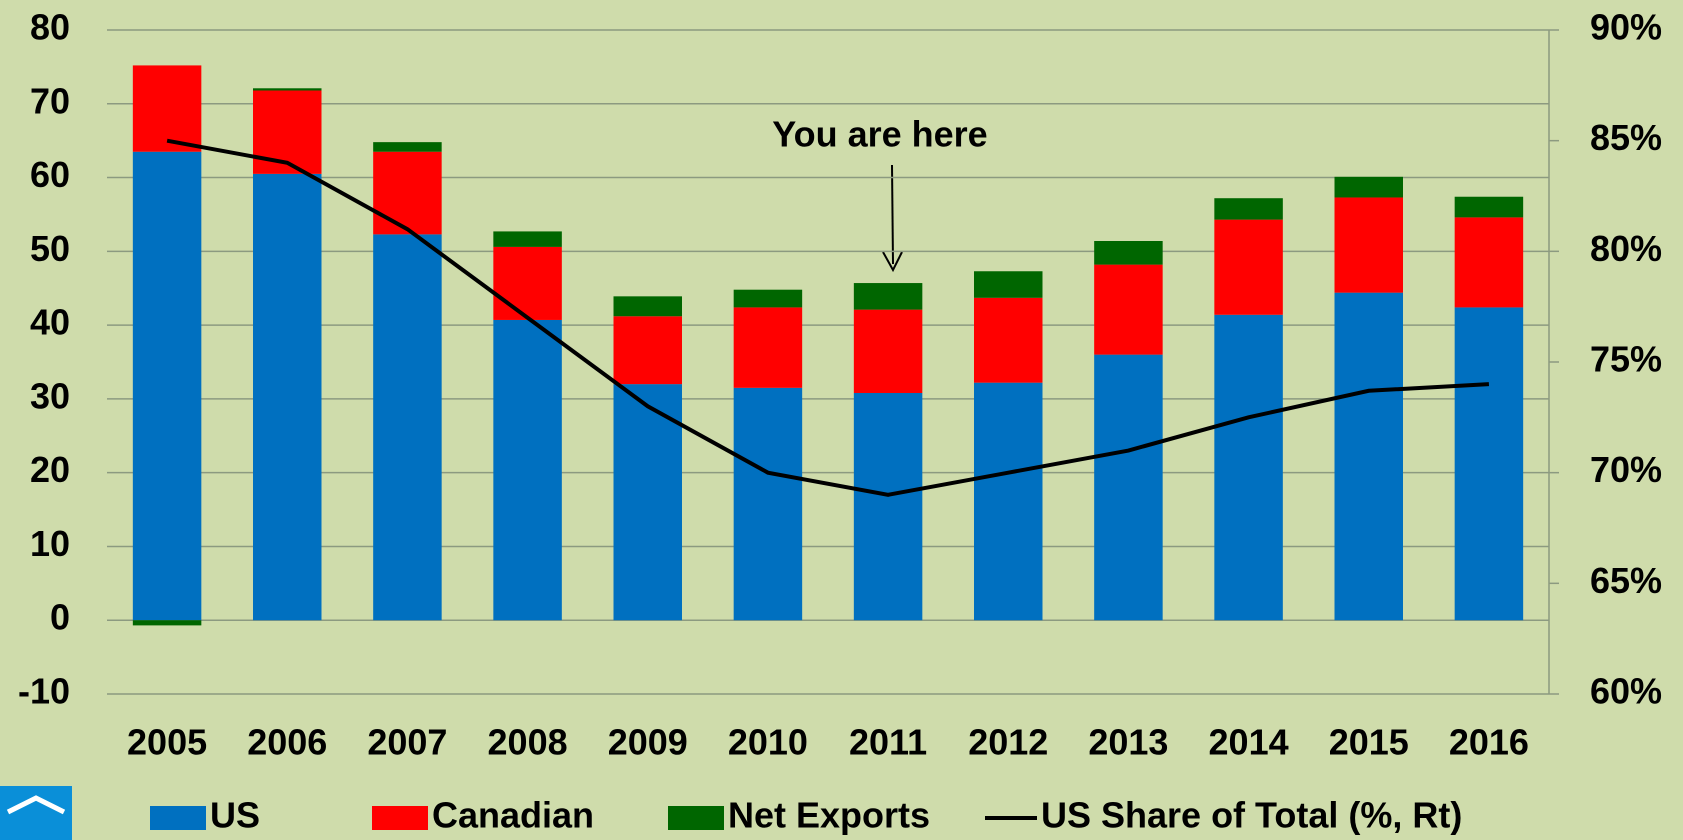 This screenshot has height=840, width=1683. Describe the element at coordinates (407, 742) in the screenshot. I see `x-tick-label: 2007` at that location.